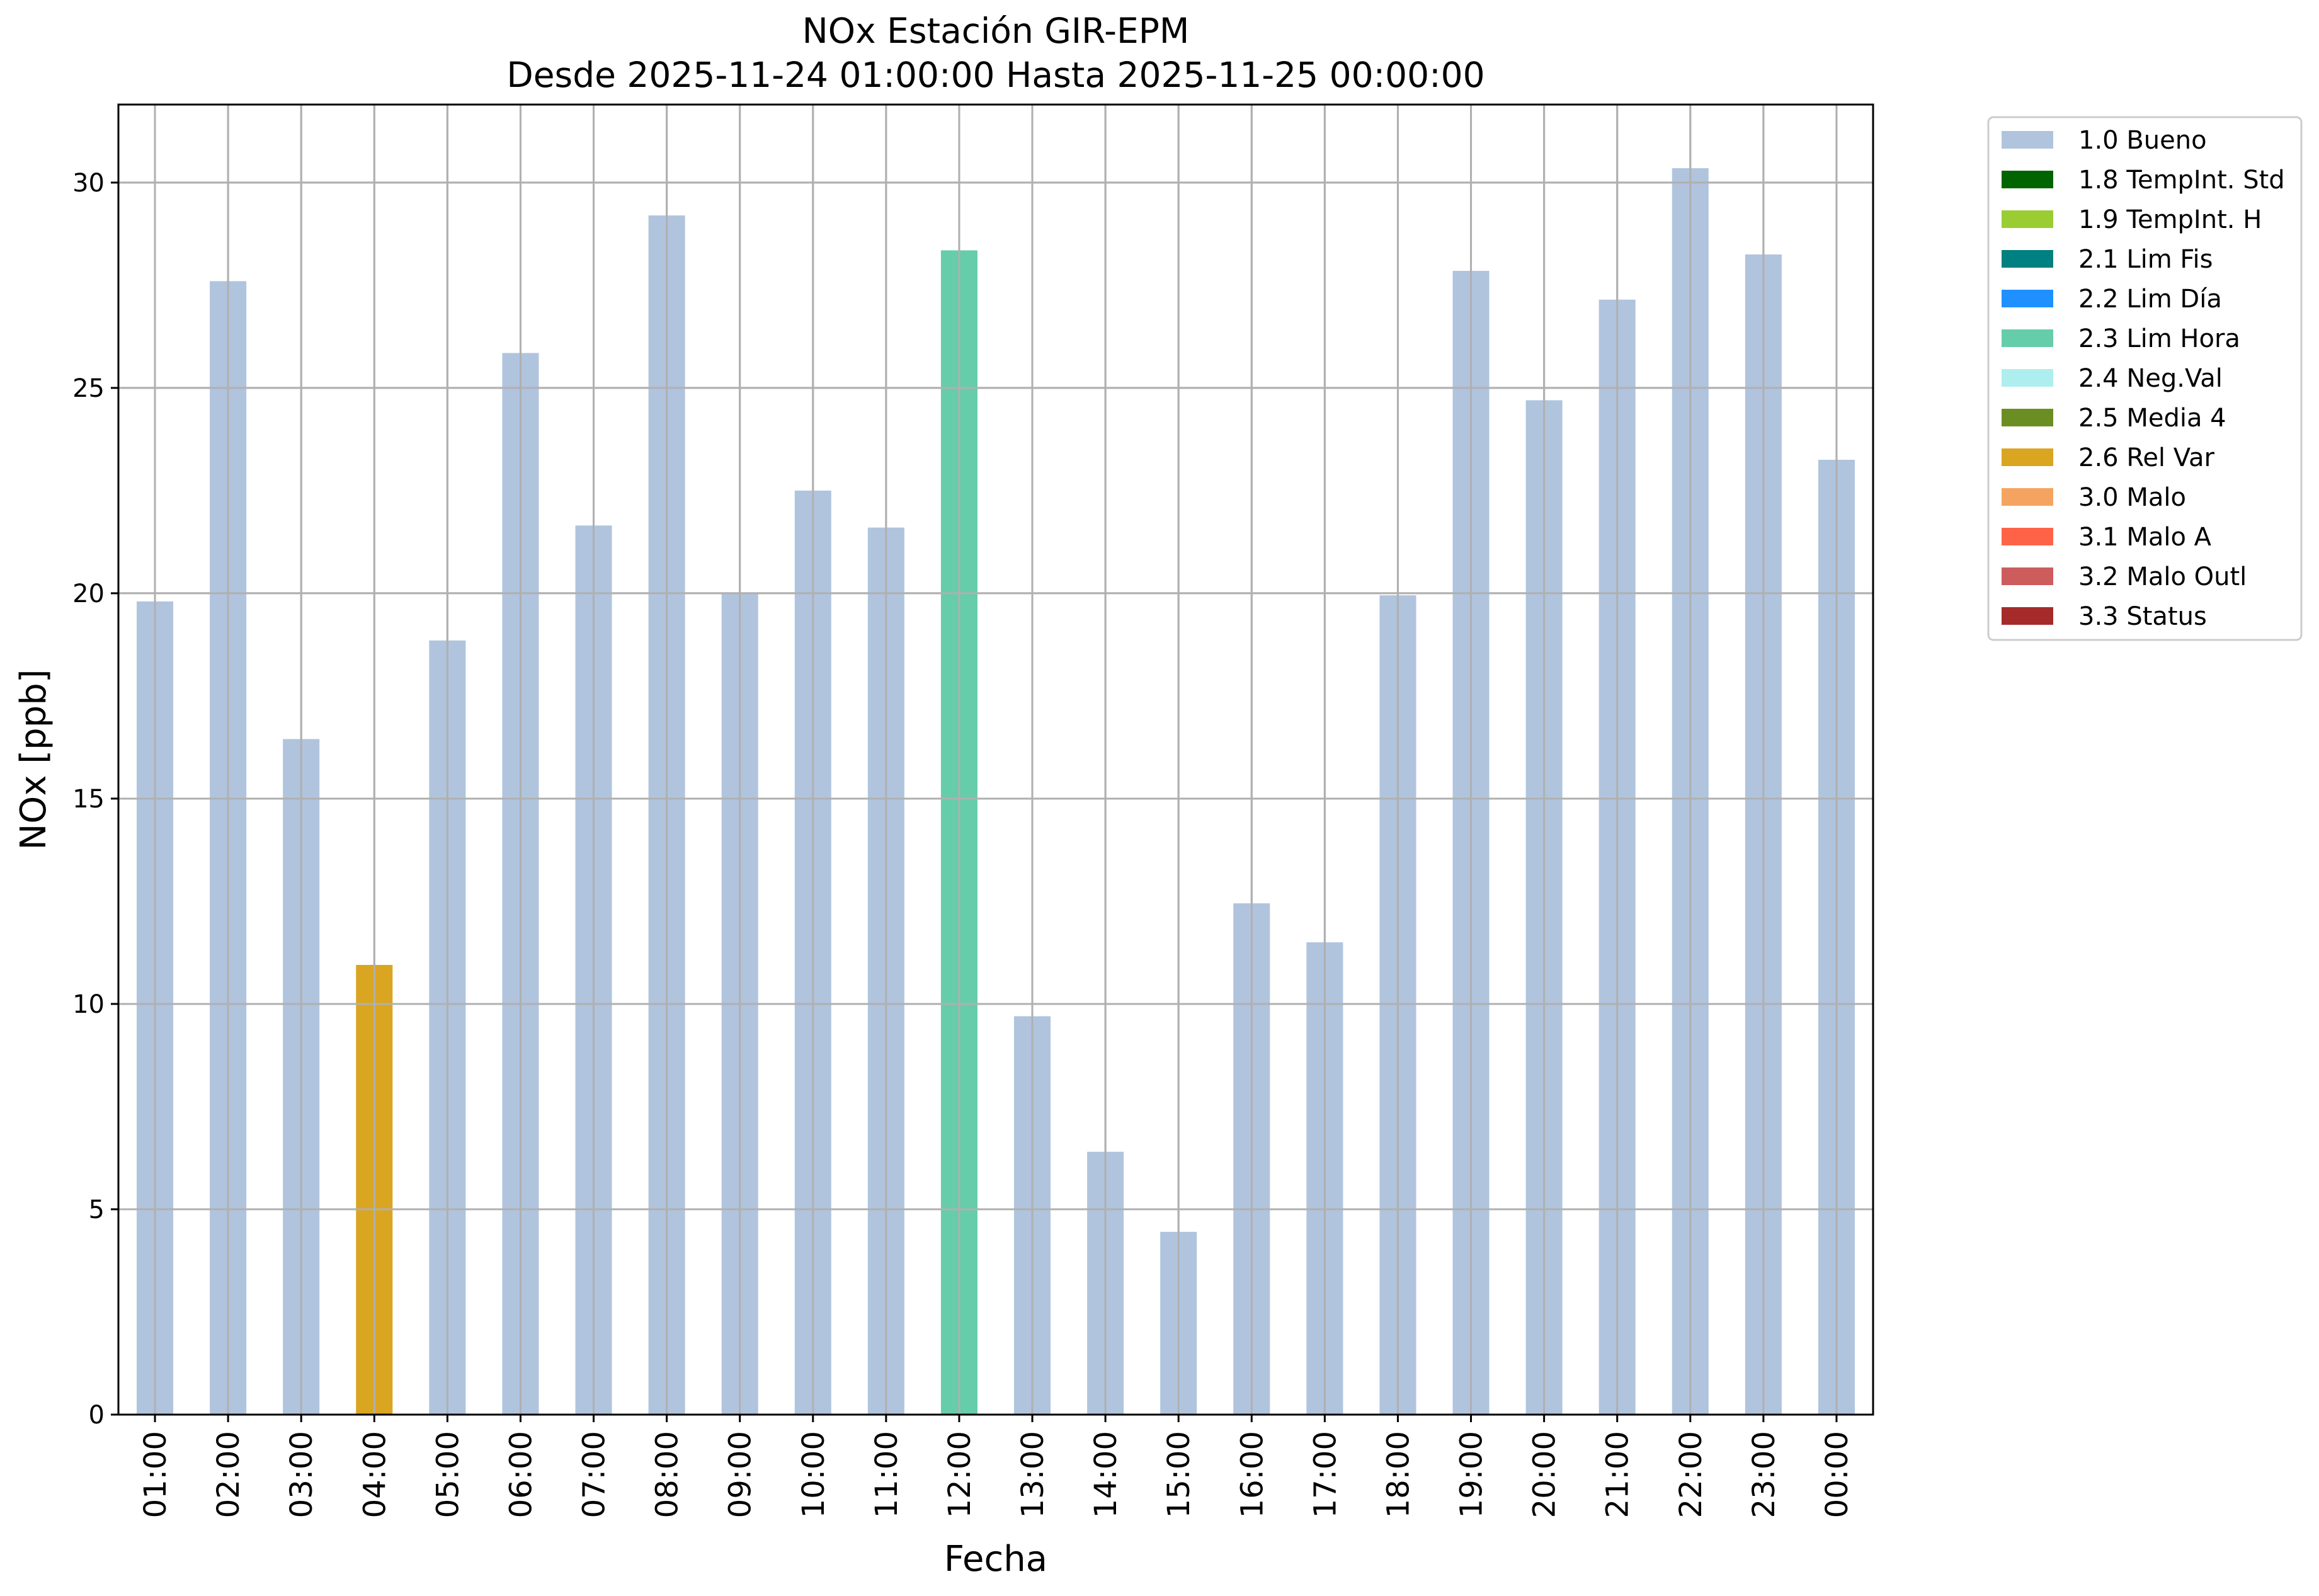 This screenshot has height=1596, width=2319. What do you see at coordinates (88, 183) in the screenshot?
I see `y-tick-label: 30` at bounding box center [88, 183].